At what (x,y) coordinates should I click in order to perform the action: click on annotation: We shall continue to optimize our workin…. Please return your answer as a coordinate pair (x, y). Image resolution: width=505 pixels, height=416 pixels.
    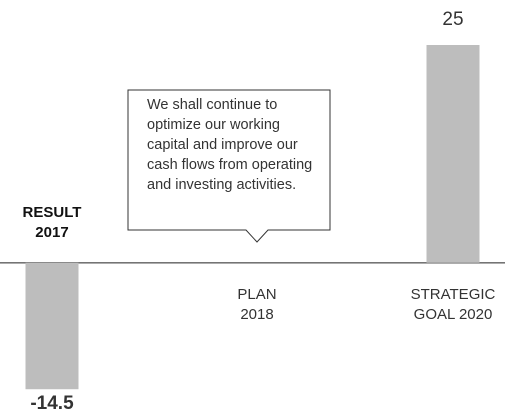
    Looking at the image, I should click on (230, 145).